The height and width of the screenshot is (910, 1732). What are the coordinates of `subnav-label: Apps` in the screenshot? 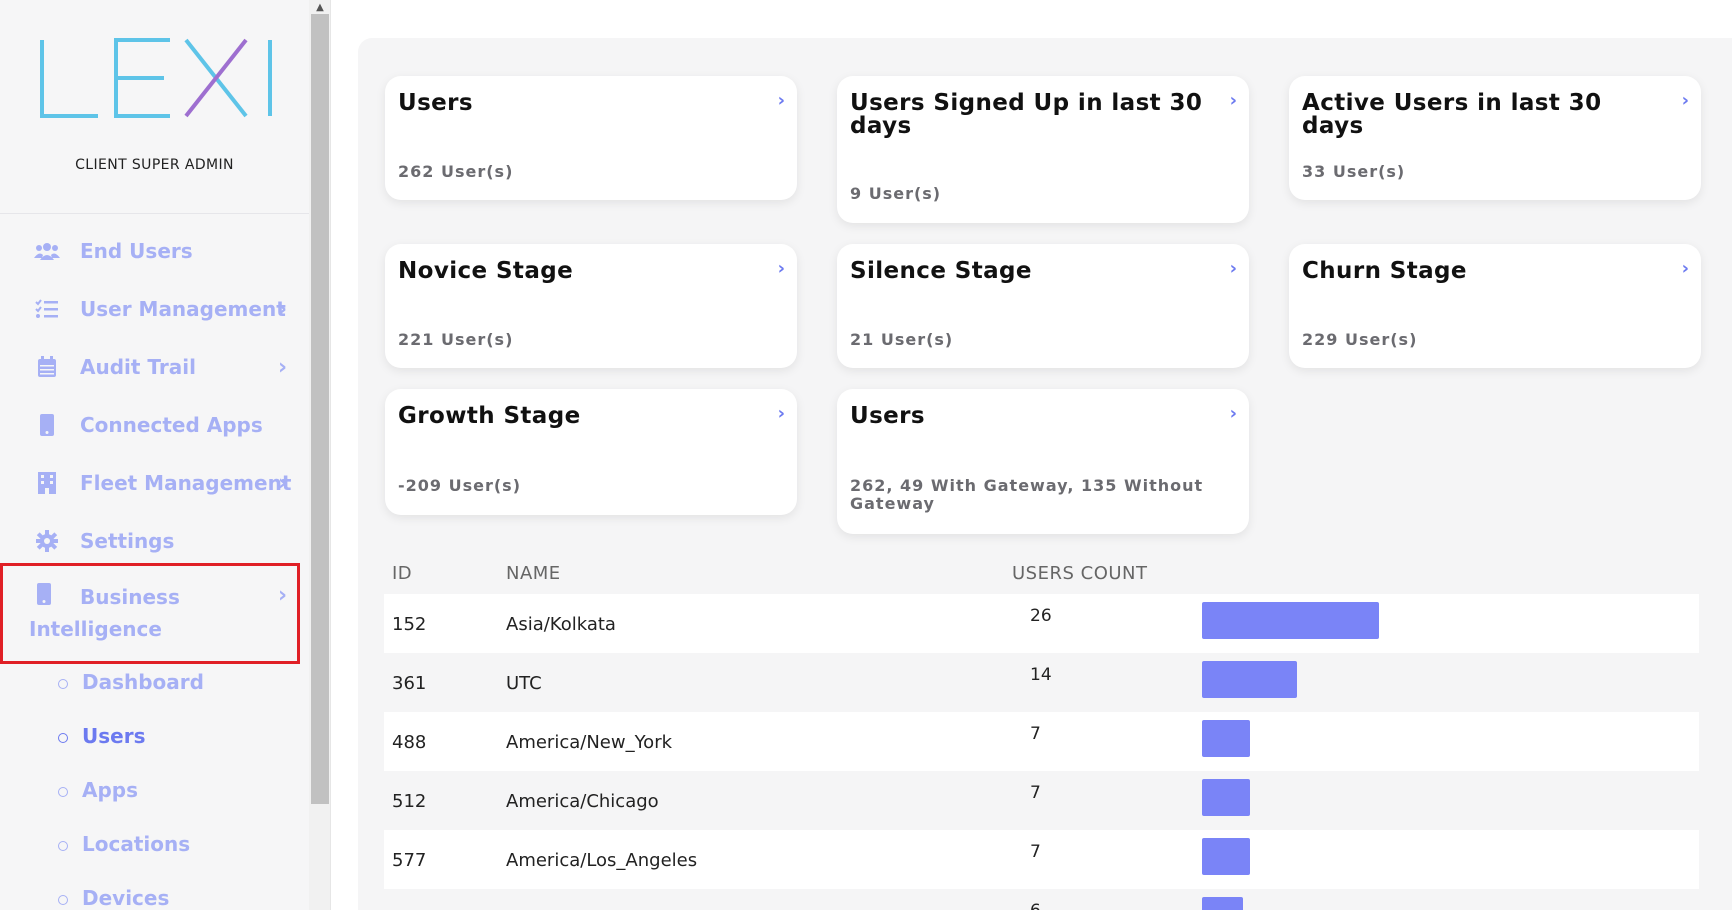 It's located at (110, 790).